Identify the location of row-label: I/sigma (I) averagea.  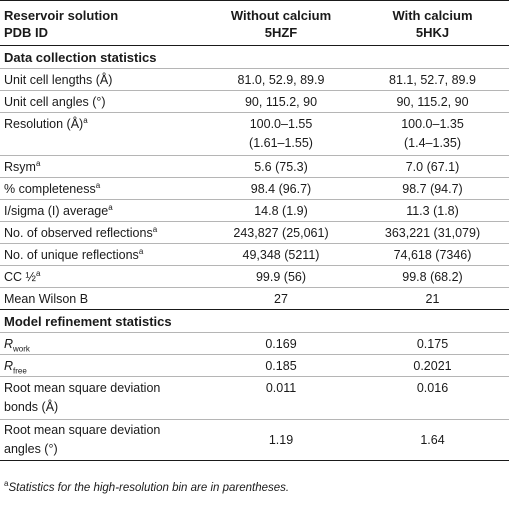
(103, 210).